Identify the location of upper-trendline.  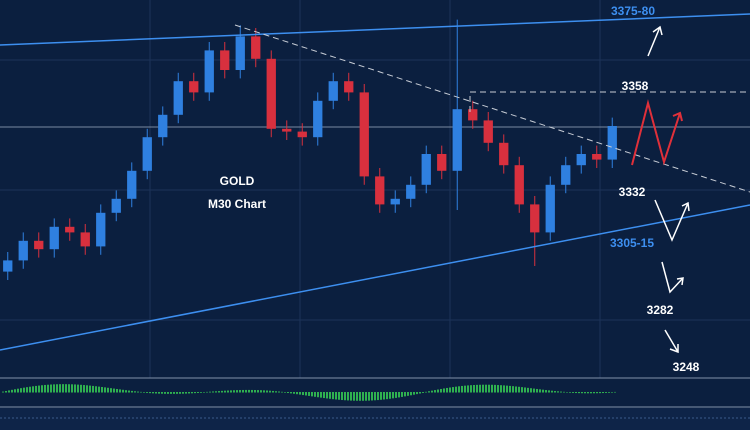
(375, 29).